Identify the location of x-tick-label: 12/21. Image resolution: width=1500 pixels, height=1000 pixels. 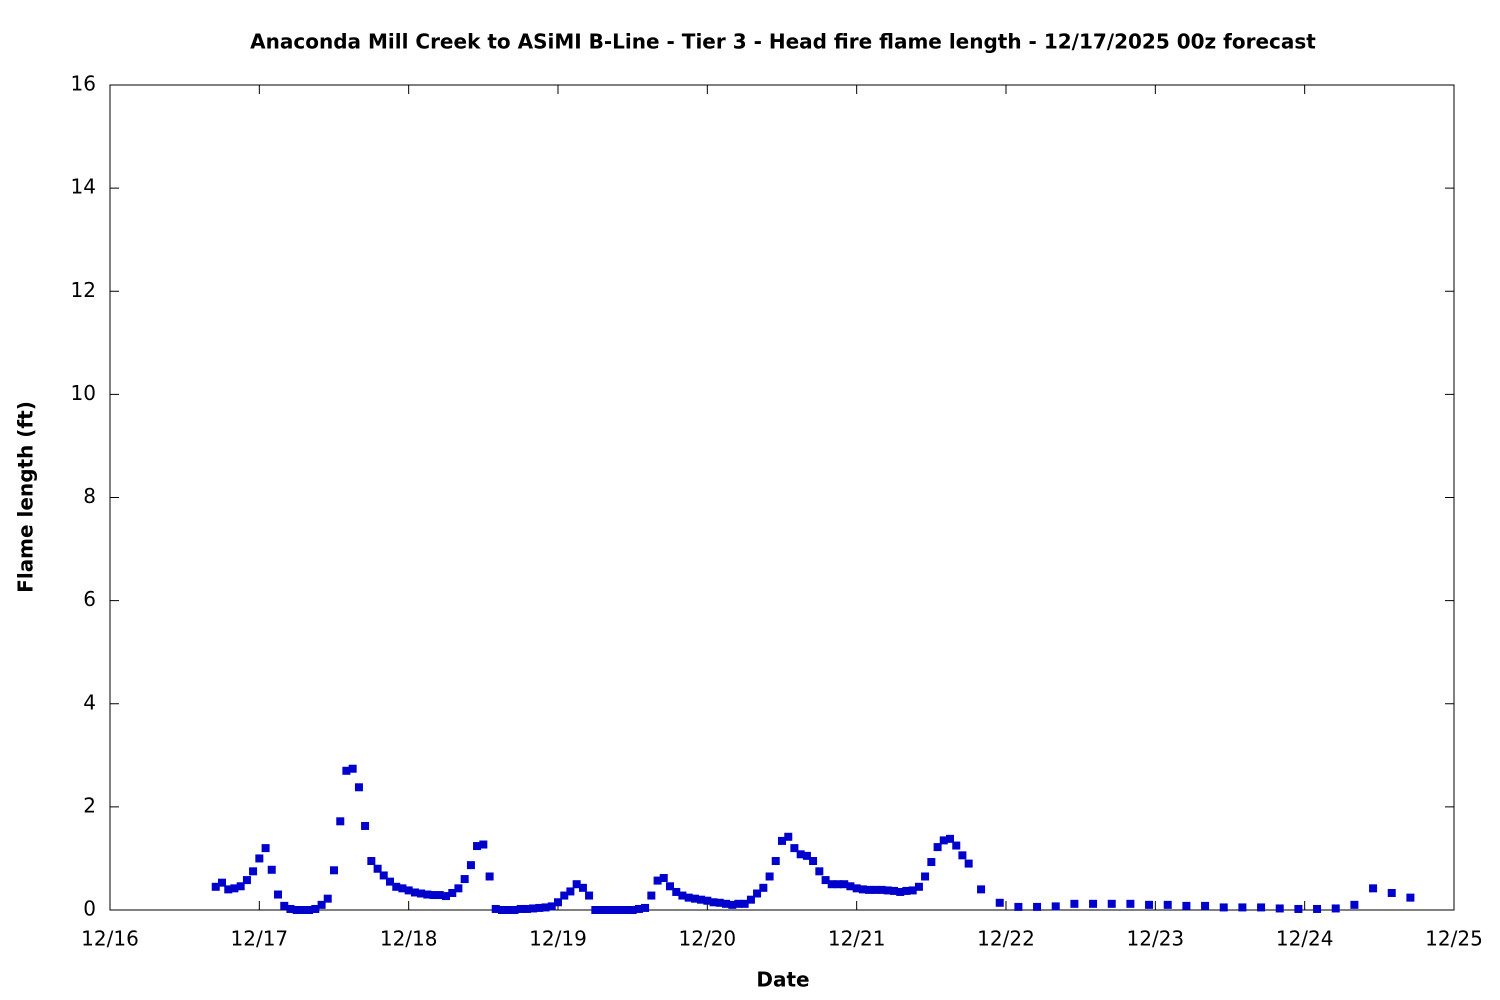
(857, 939).